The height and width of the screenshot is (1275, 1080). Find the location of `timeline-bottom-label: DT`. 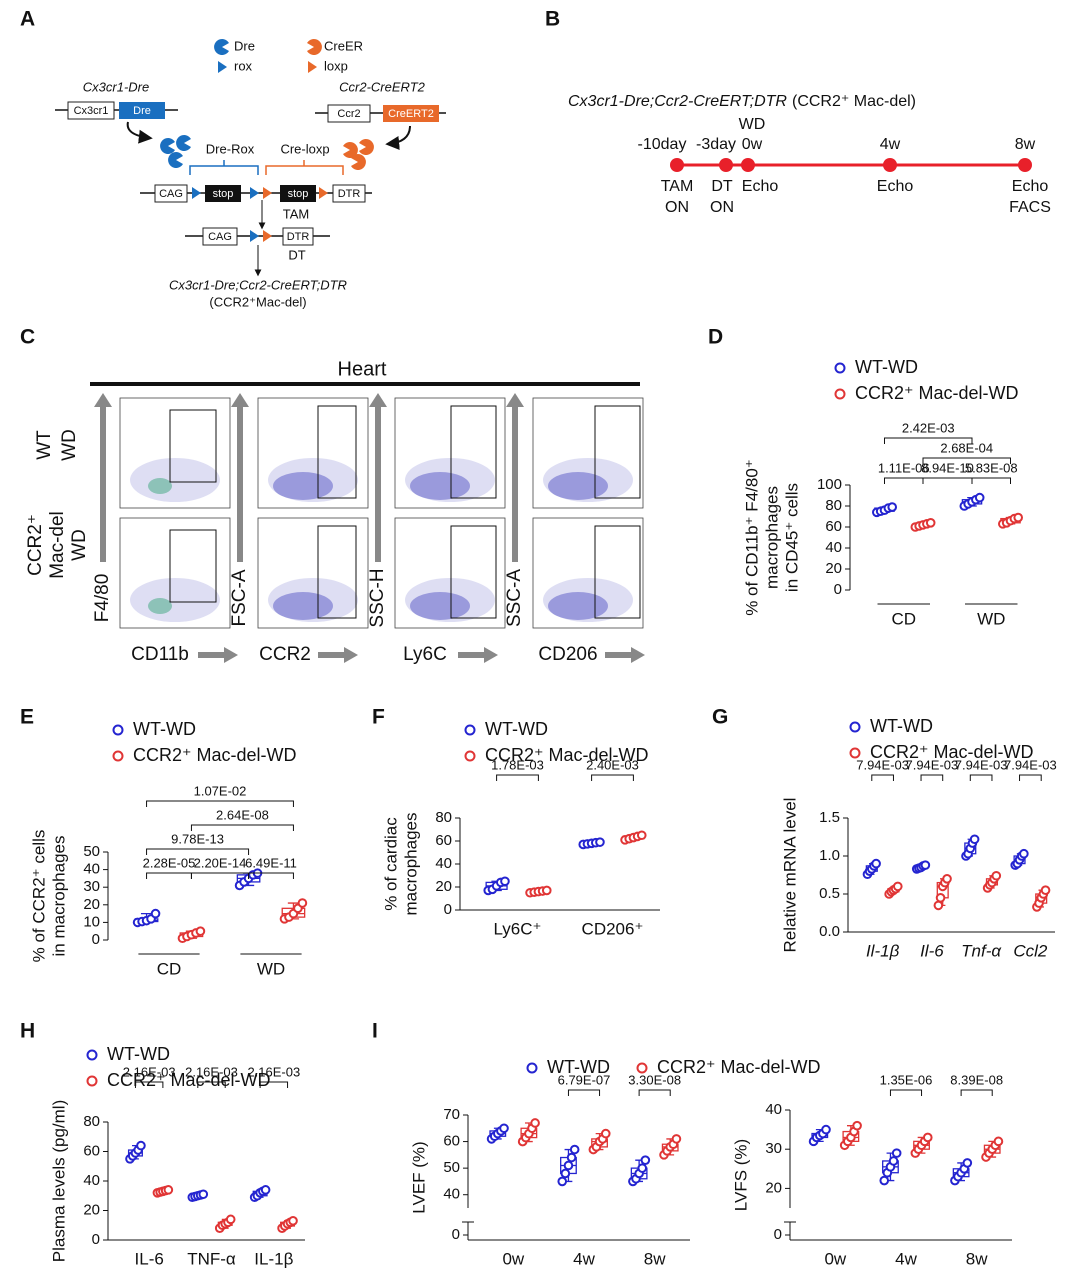

timeline-bottom-label: DT is located at coordinates (722, 186).